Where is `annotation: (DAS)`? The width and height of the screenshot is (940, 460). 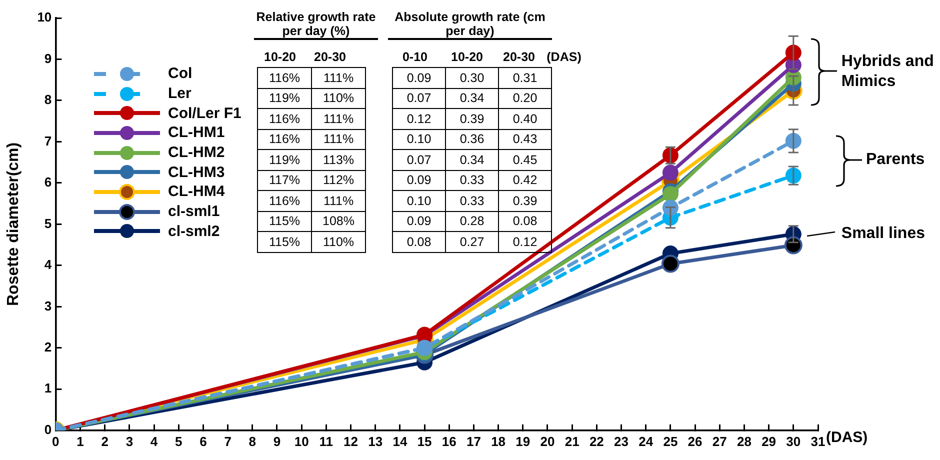 annotation: (DAS) is located at coordinates (564, 57).